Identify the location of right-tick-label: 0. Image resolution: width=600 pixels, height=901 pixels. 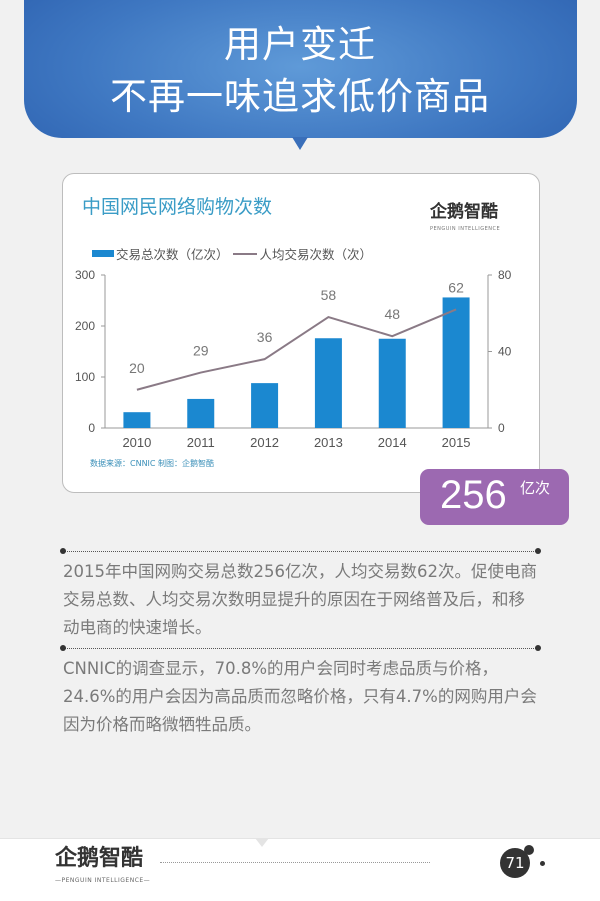
(501, 428).